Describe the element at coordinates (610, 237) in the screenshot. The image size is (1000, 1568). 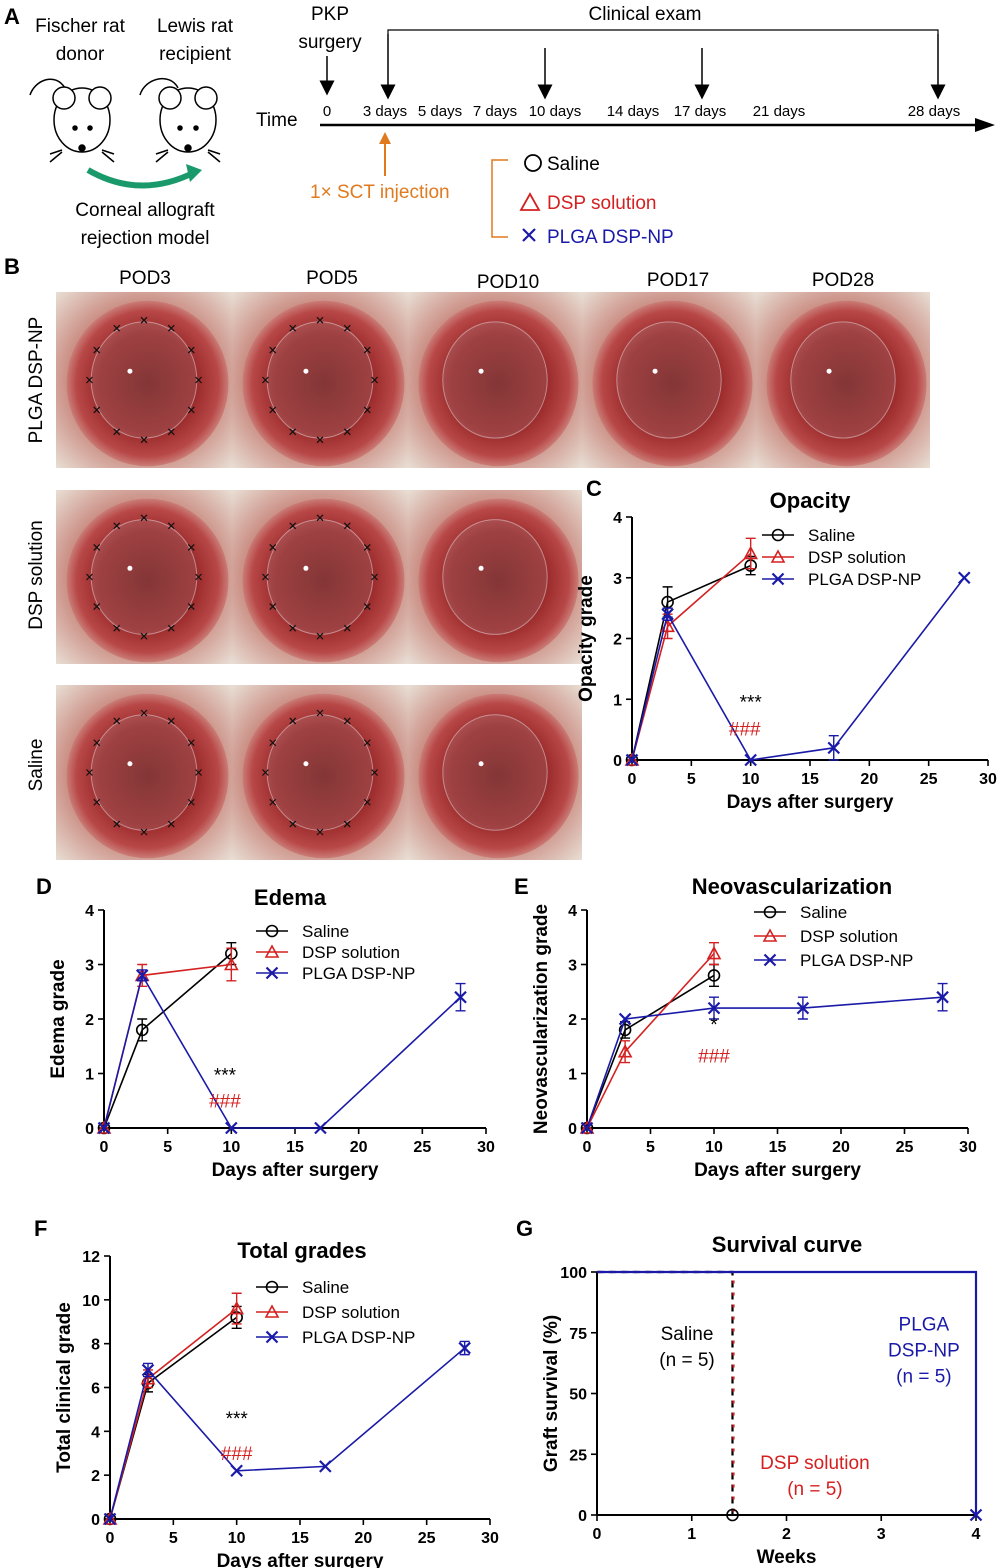
I see `group-label-plga: PLGA DSP-NP` at that location.